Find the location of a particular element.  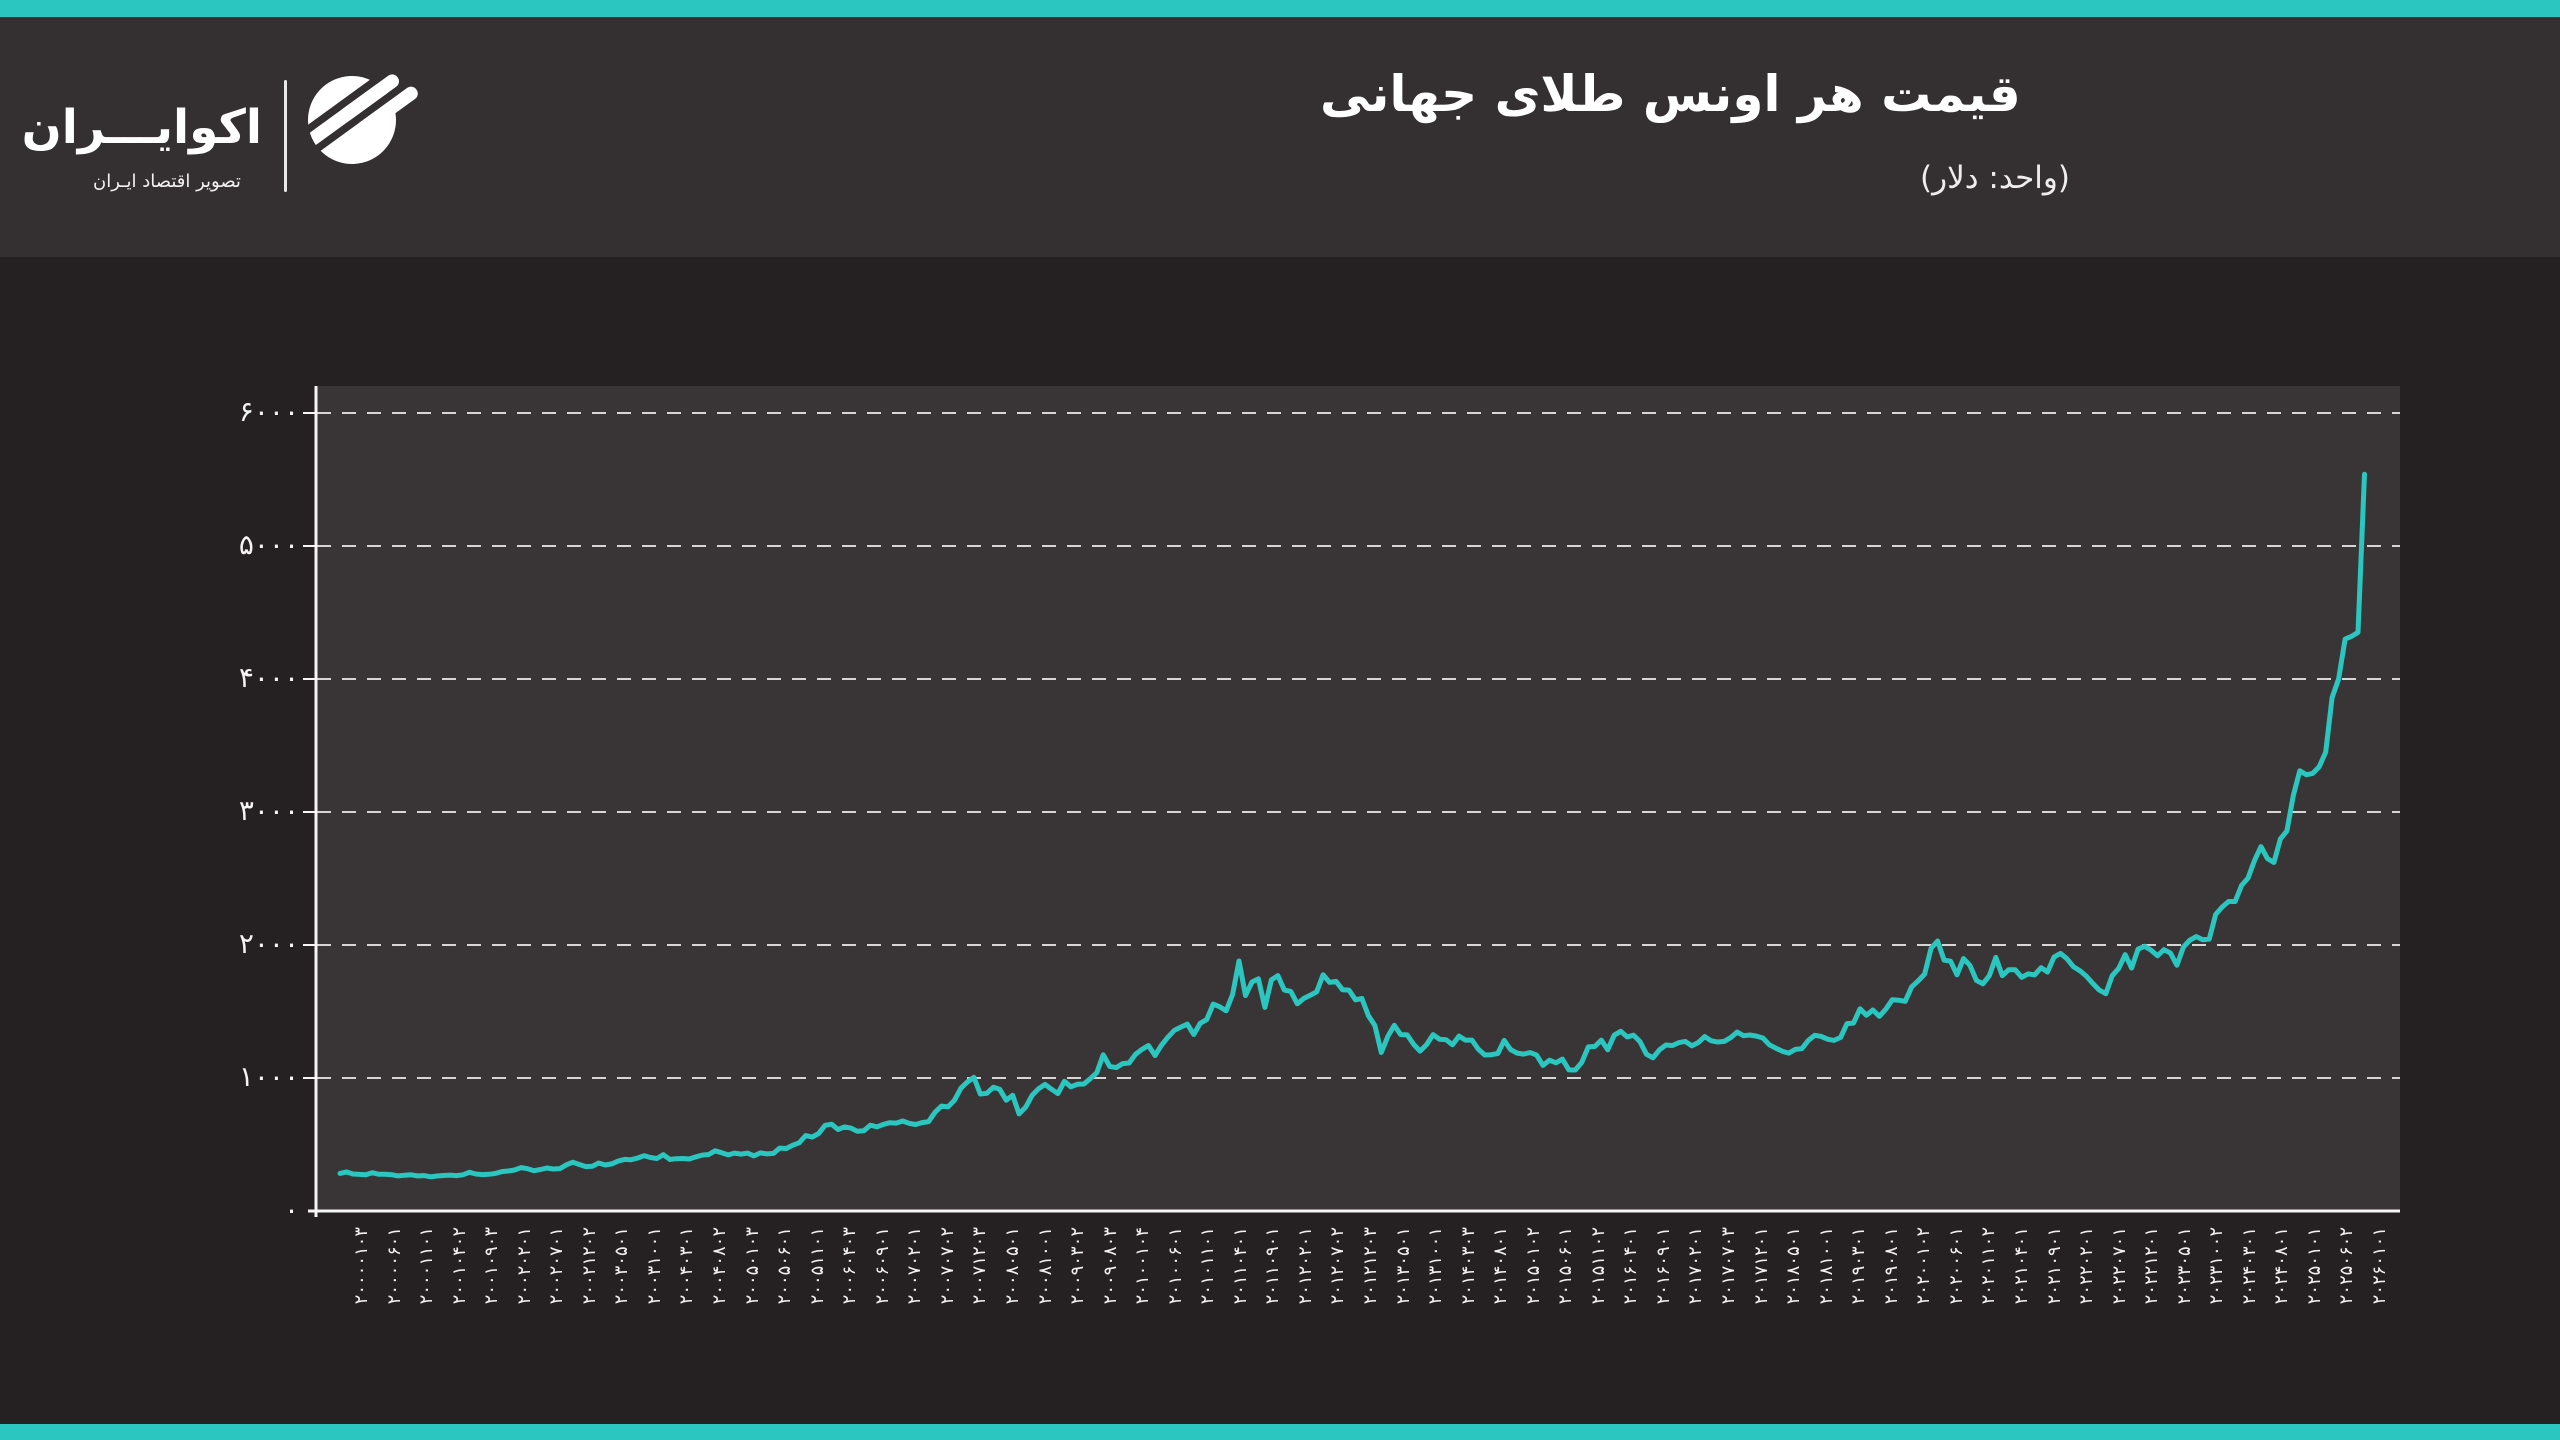

y-axis-tick-label: ۲۰۰۰ is located at coordinates (268, 943).